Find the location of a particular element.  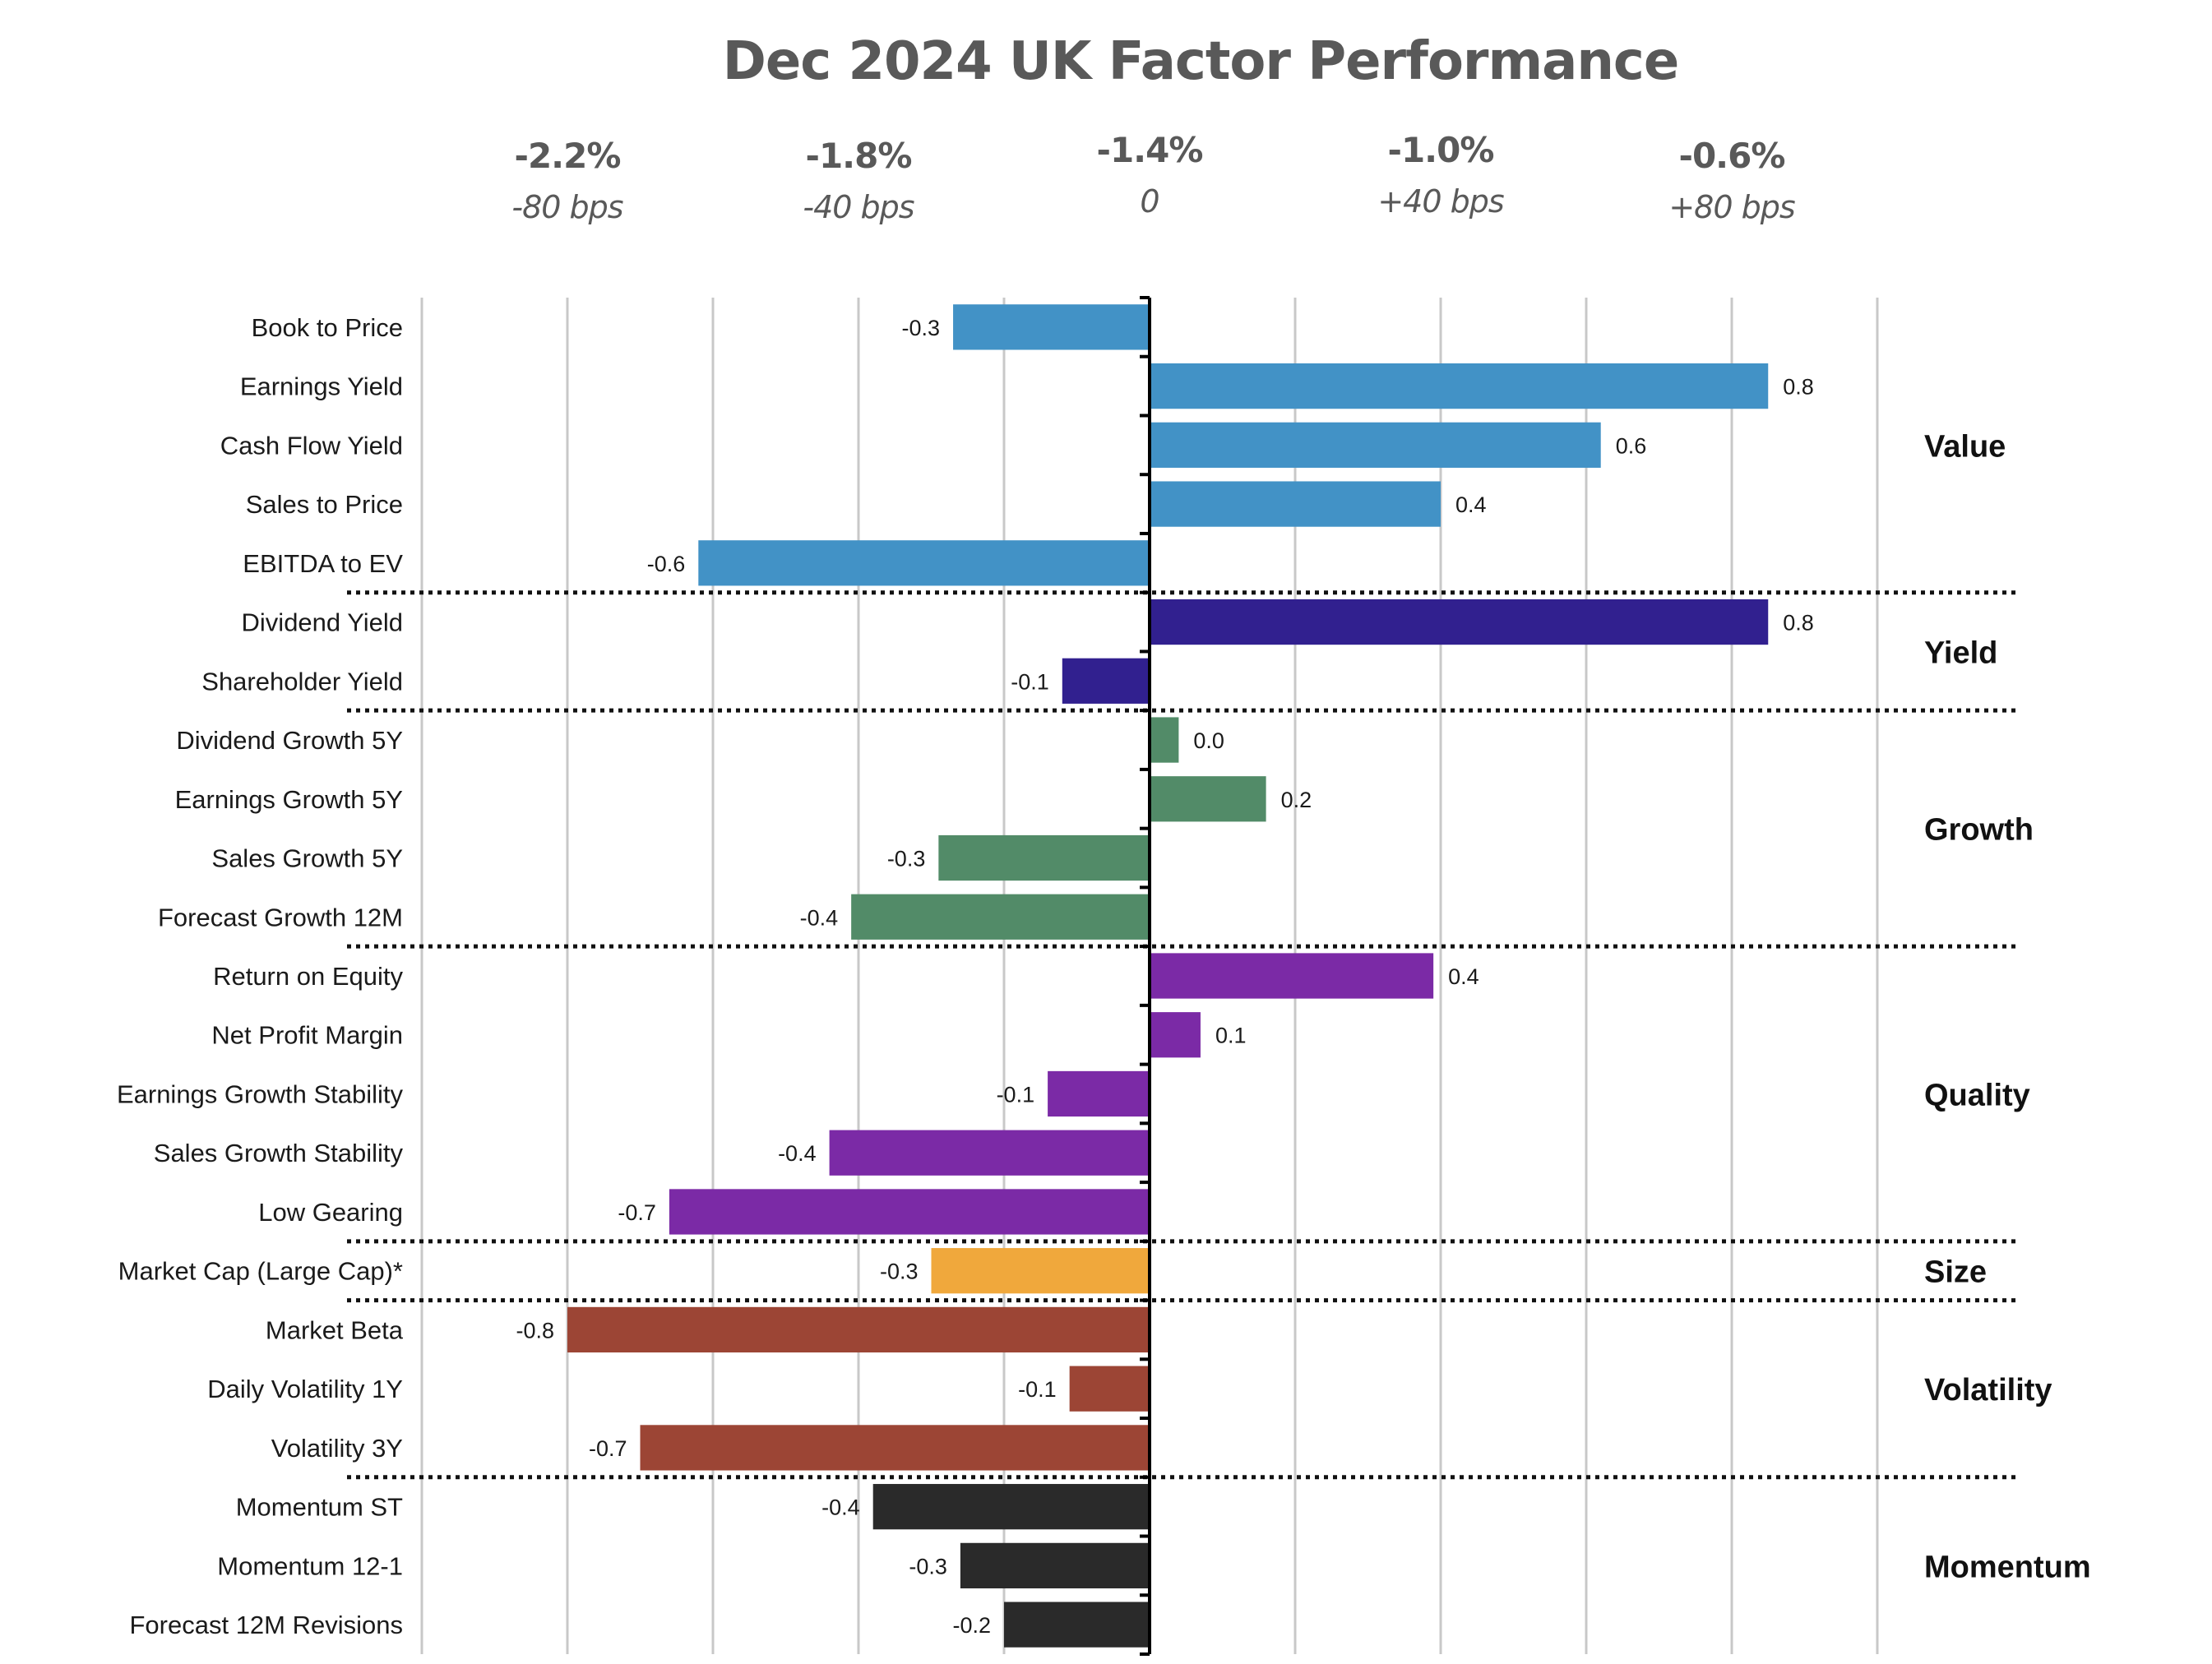

data-label: -0.8 is located at coordinates (535, 1330).